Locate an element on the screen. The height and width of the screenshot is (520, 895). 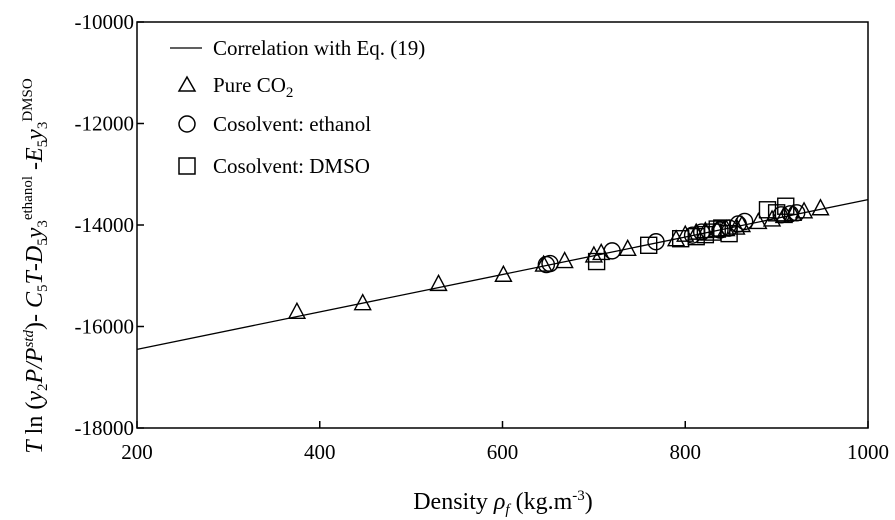
legend-label-ethanol: Cosolvent: ethanol is located at coordinates (292, 124).